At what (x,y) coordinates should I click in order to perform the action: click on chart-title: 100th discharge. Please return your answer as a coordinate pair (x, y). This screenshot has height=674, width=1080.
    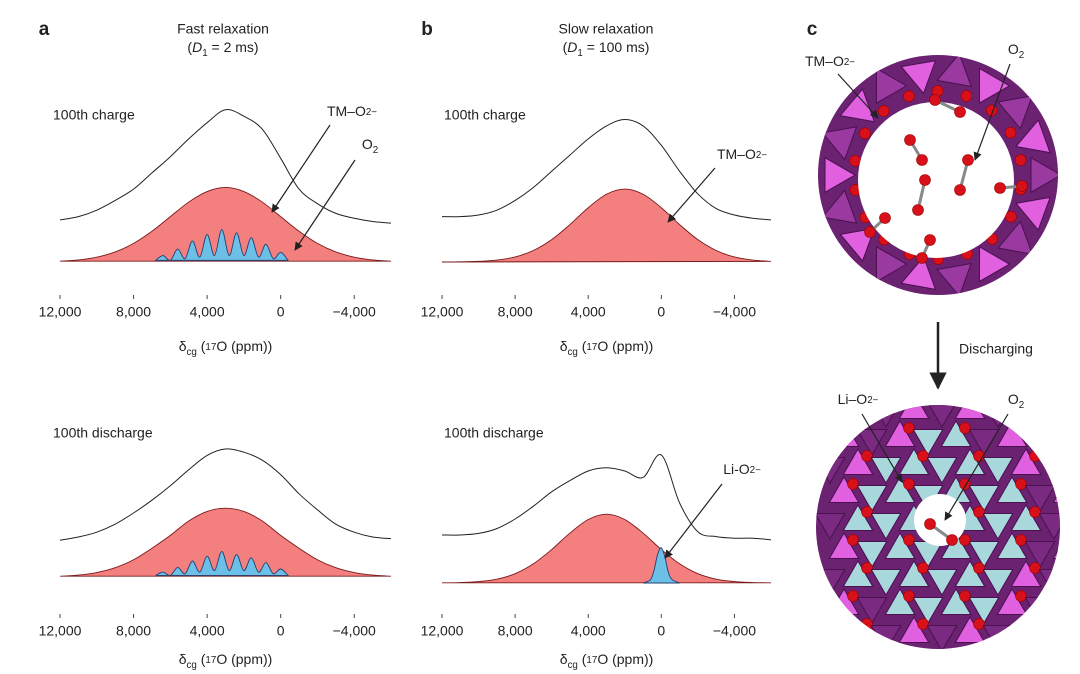
    Looking at the image, I should click on (103, 433).